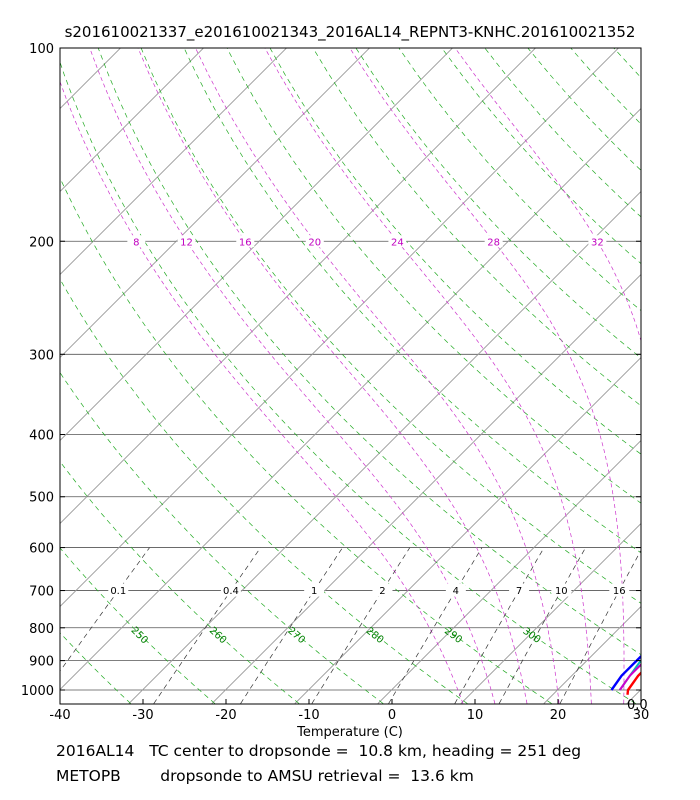 The height and width of the screenshot is (800, 700). I want to click on moist-adiabat-label: 32, so click(597, 242).